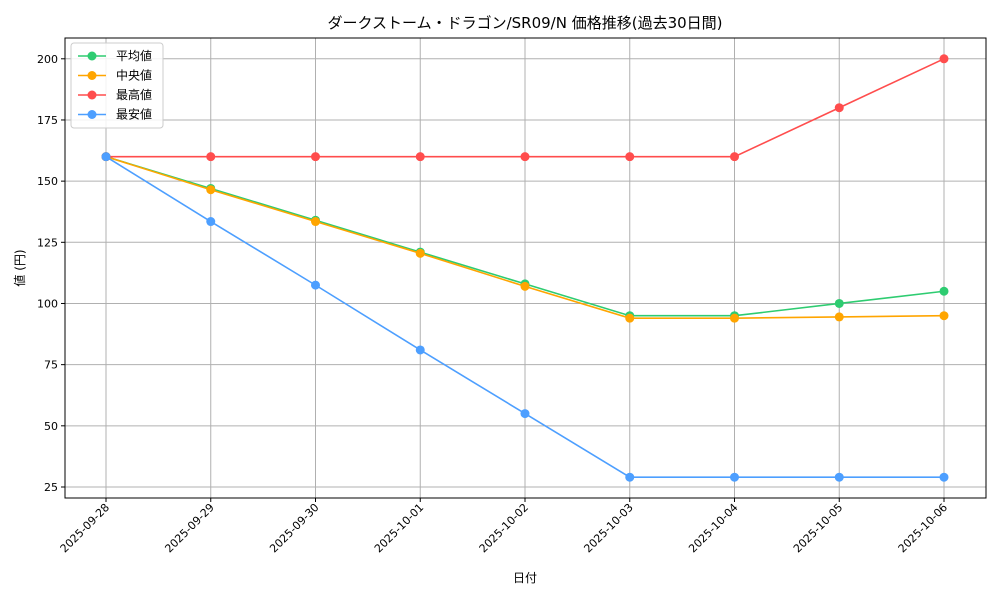 The image size is (1000, 604). I want to click on legend-label: 最高値, so click(134, 94).